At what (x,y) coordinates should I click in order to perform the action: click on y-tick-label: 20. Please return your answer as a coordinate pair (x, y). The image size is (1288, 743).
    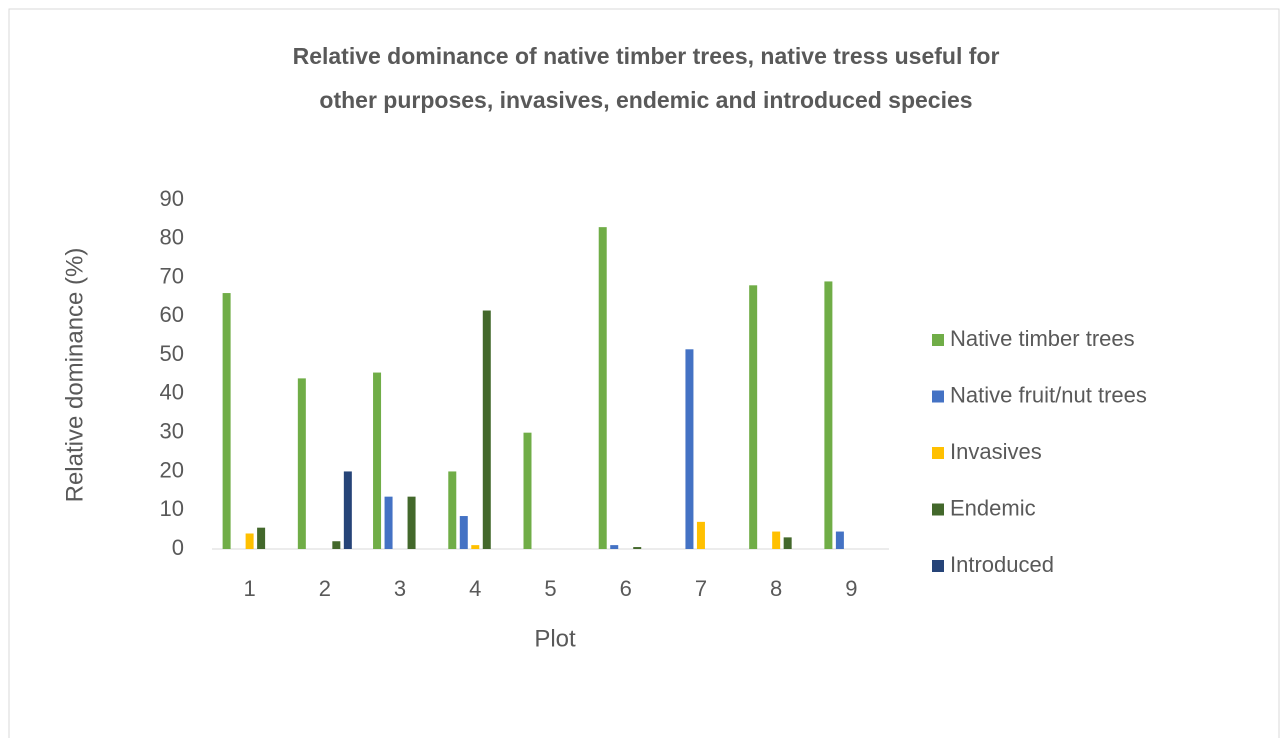
    Looking at the image, I should click on (172, 469).